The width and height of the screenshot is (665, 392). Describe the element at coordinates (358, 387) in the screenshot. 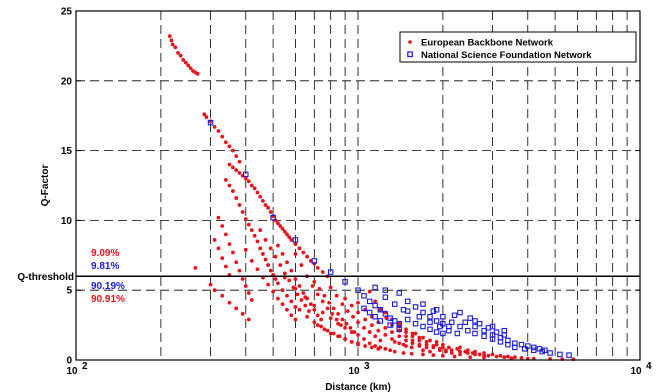

I see `x-axis-label: Distance (km)` at that location.